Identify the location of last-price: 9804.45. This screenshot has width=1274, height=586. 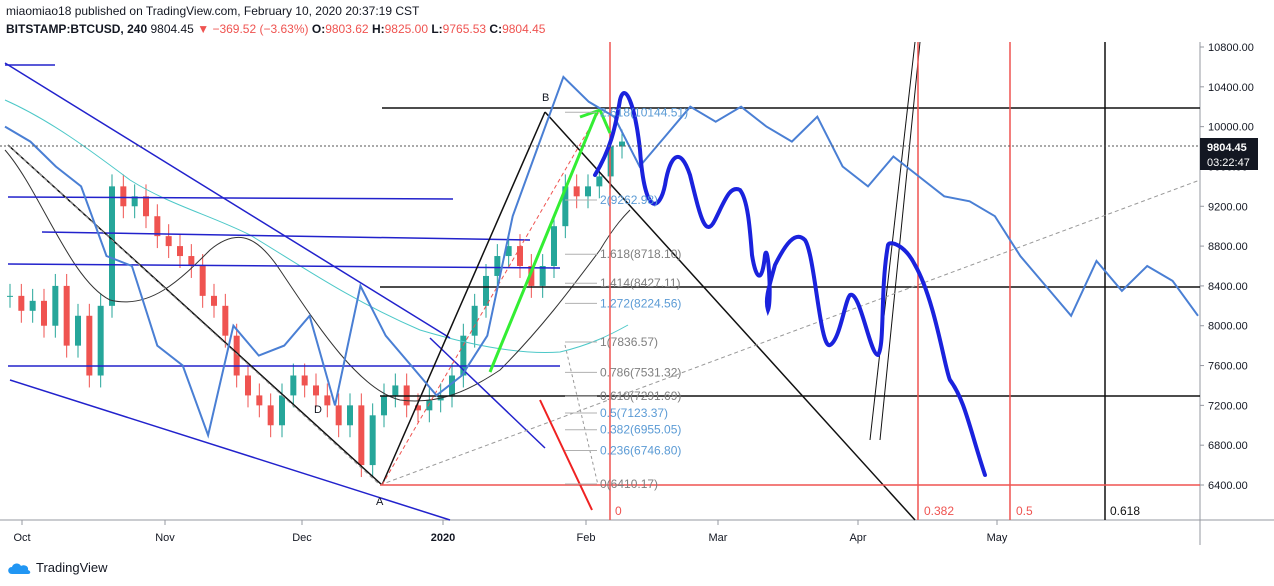
(172, 29).